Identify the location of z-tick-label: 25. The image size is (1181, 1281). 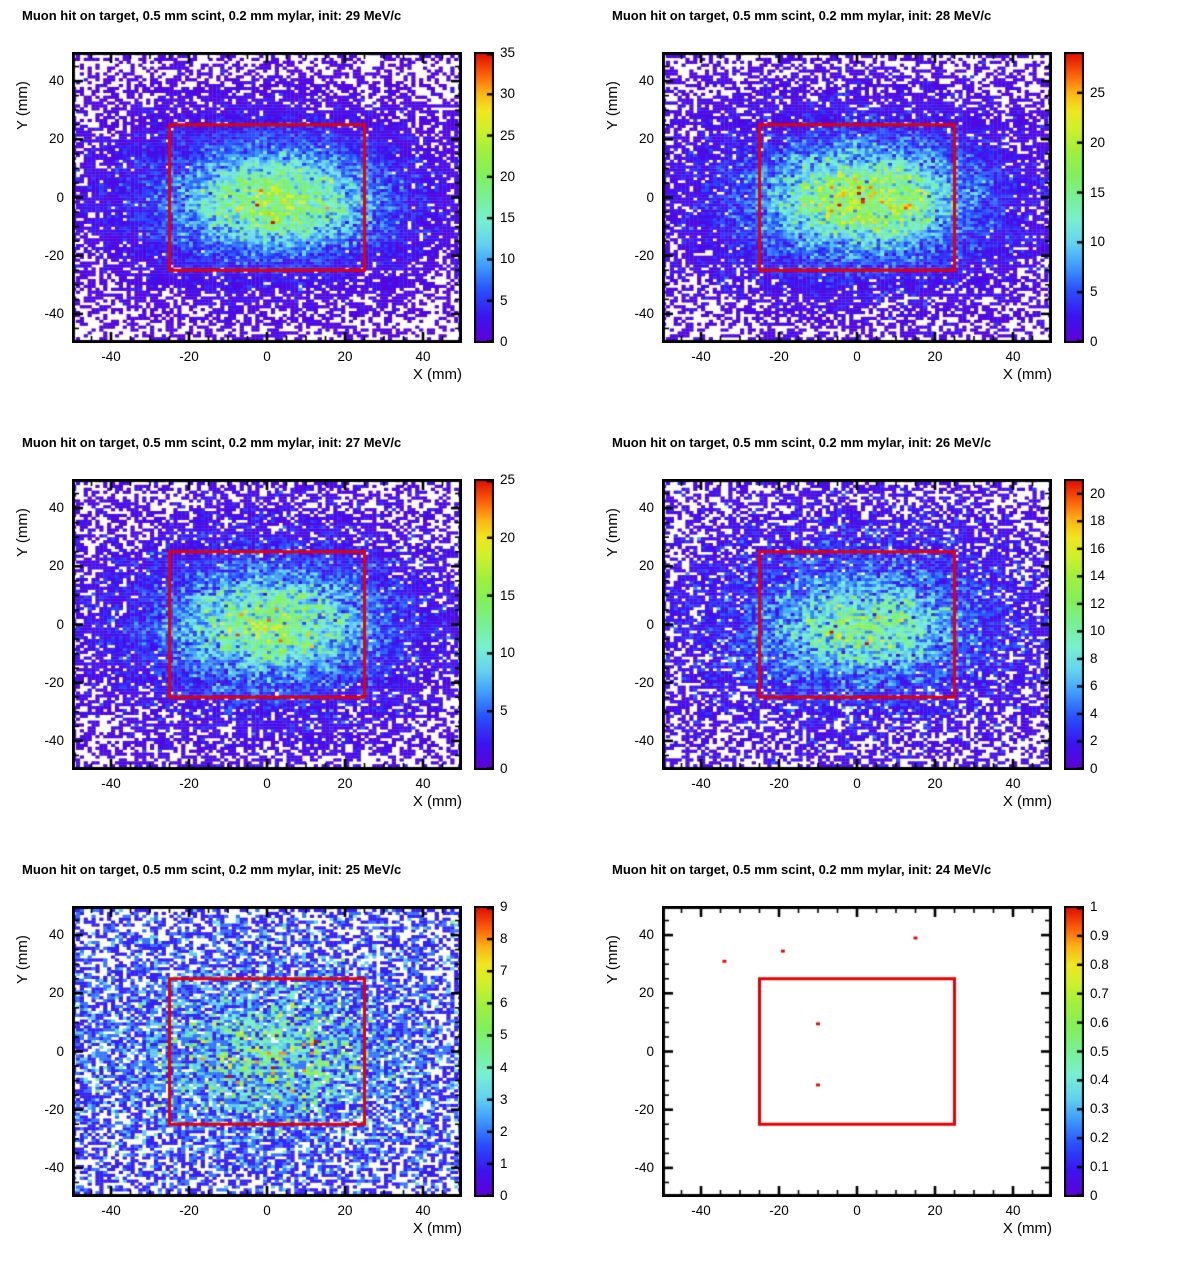
(508, 479).